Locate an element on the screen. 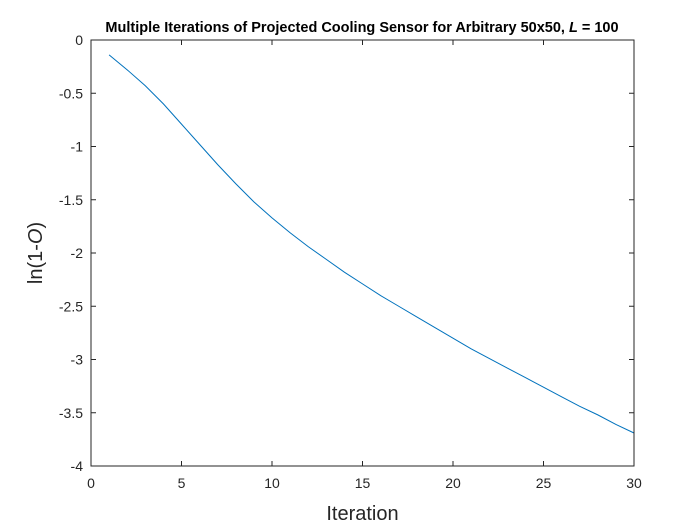 The image size is (700, 531). x-tick-label: 20 is located at coordinates (453, 483).